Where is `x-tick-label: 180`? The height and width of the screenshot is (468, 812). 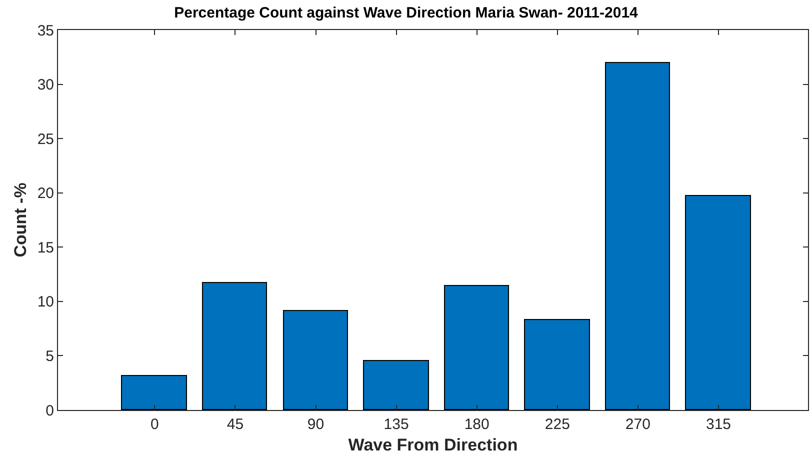
x-tick-label: 180 is located at coordinates (477, 424).